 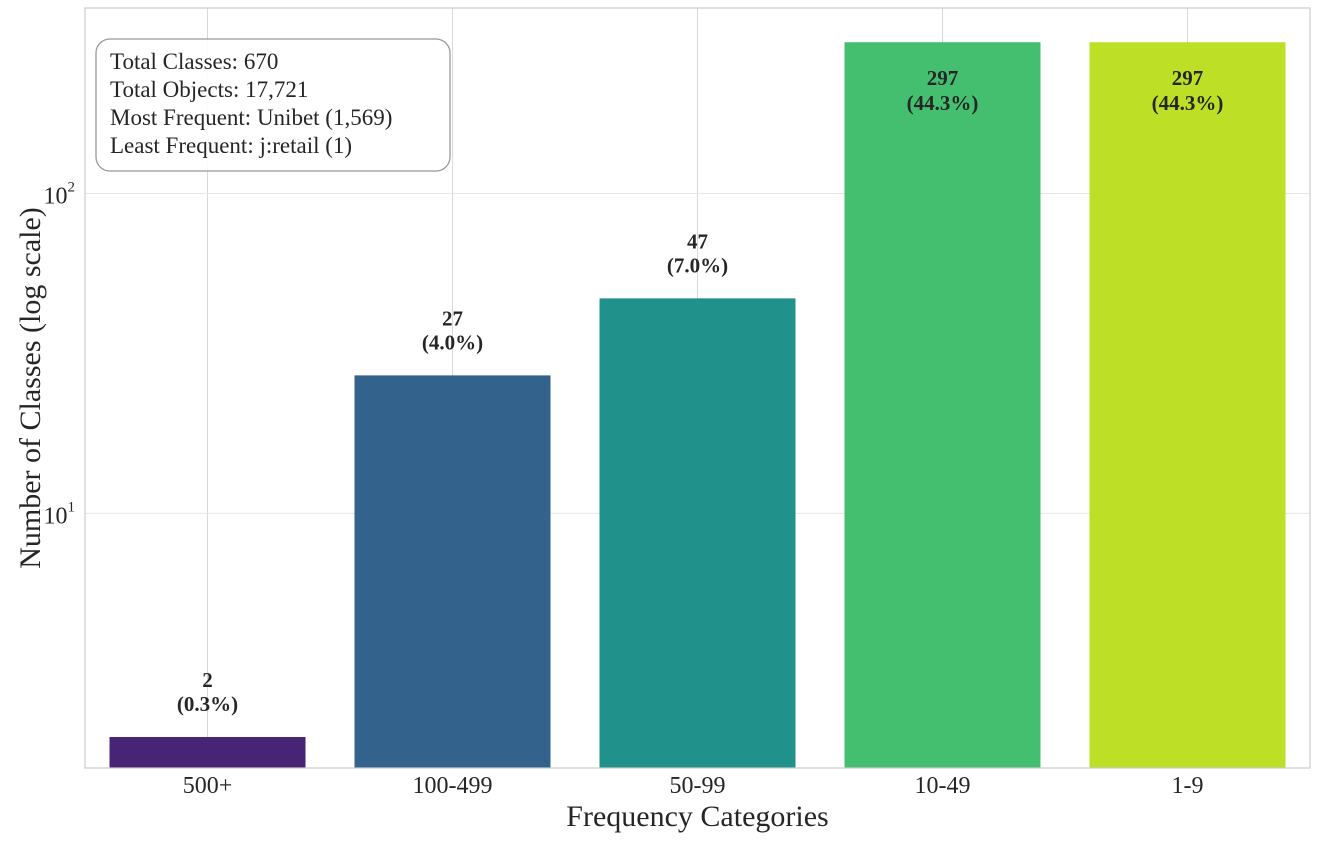 I want to click on x-axis-label: Frequency Categories, so click(x=697, y=816).